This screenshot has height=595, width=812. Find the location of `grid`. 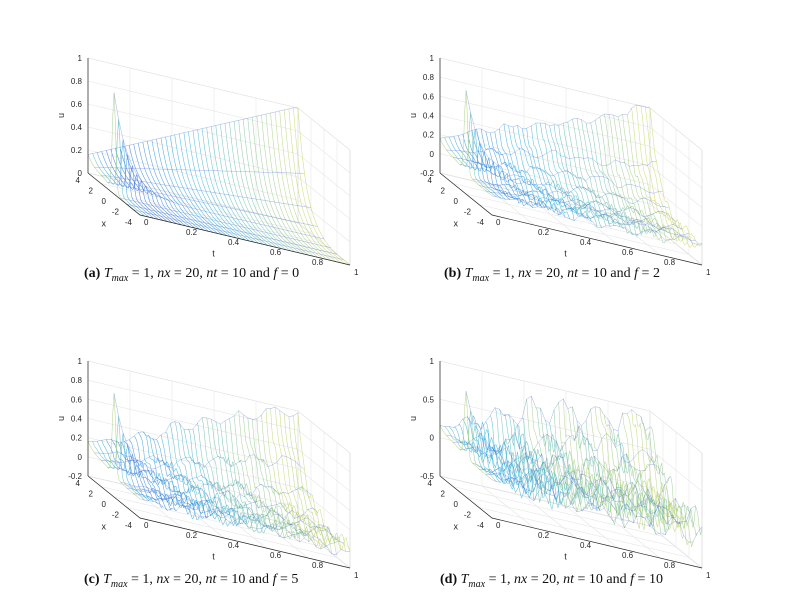

grid is located at coordinates (219, 464).